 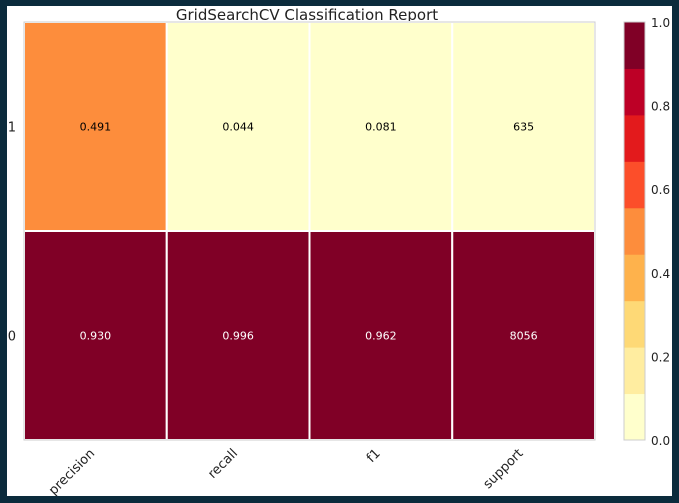 I want to click on heatmap-cell-0-precision, so click(x=95, y=335).